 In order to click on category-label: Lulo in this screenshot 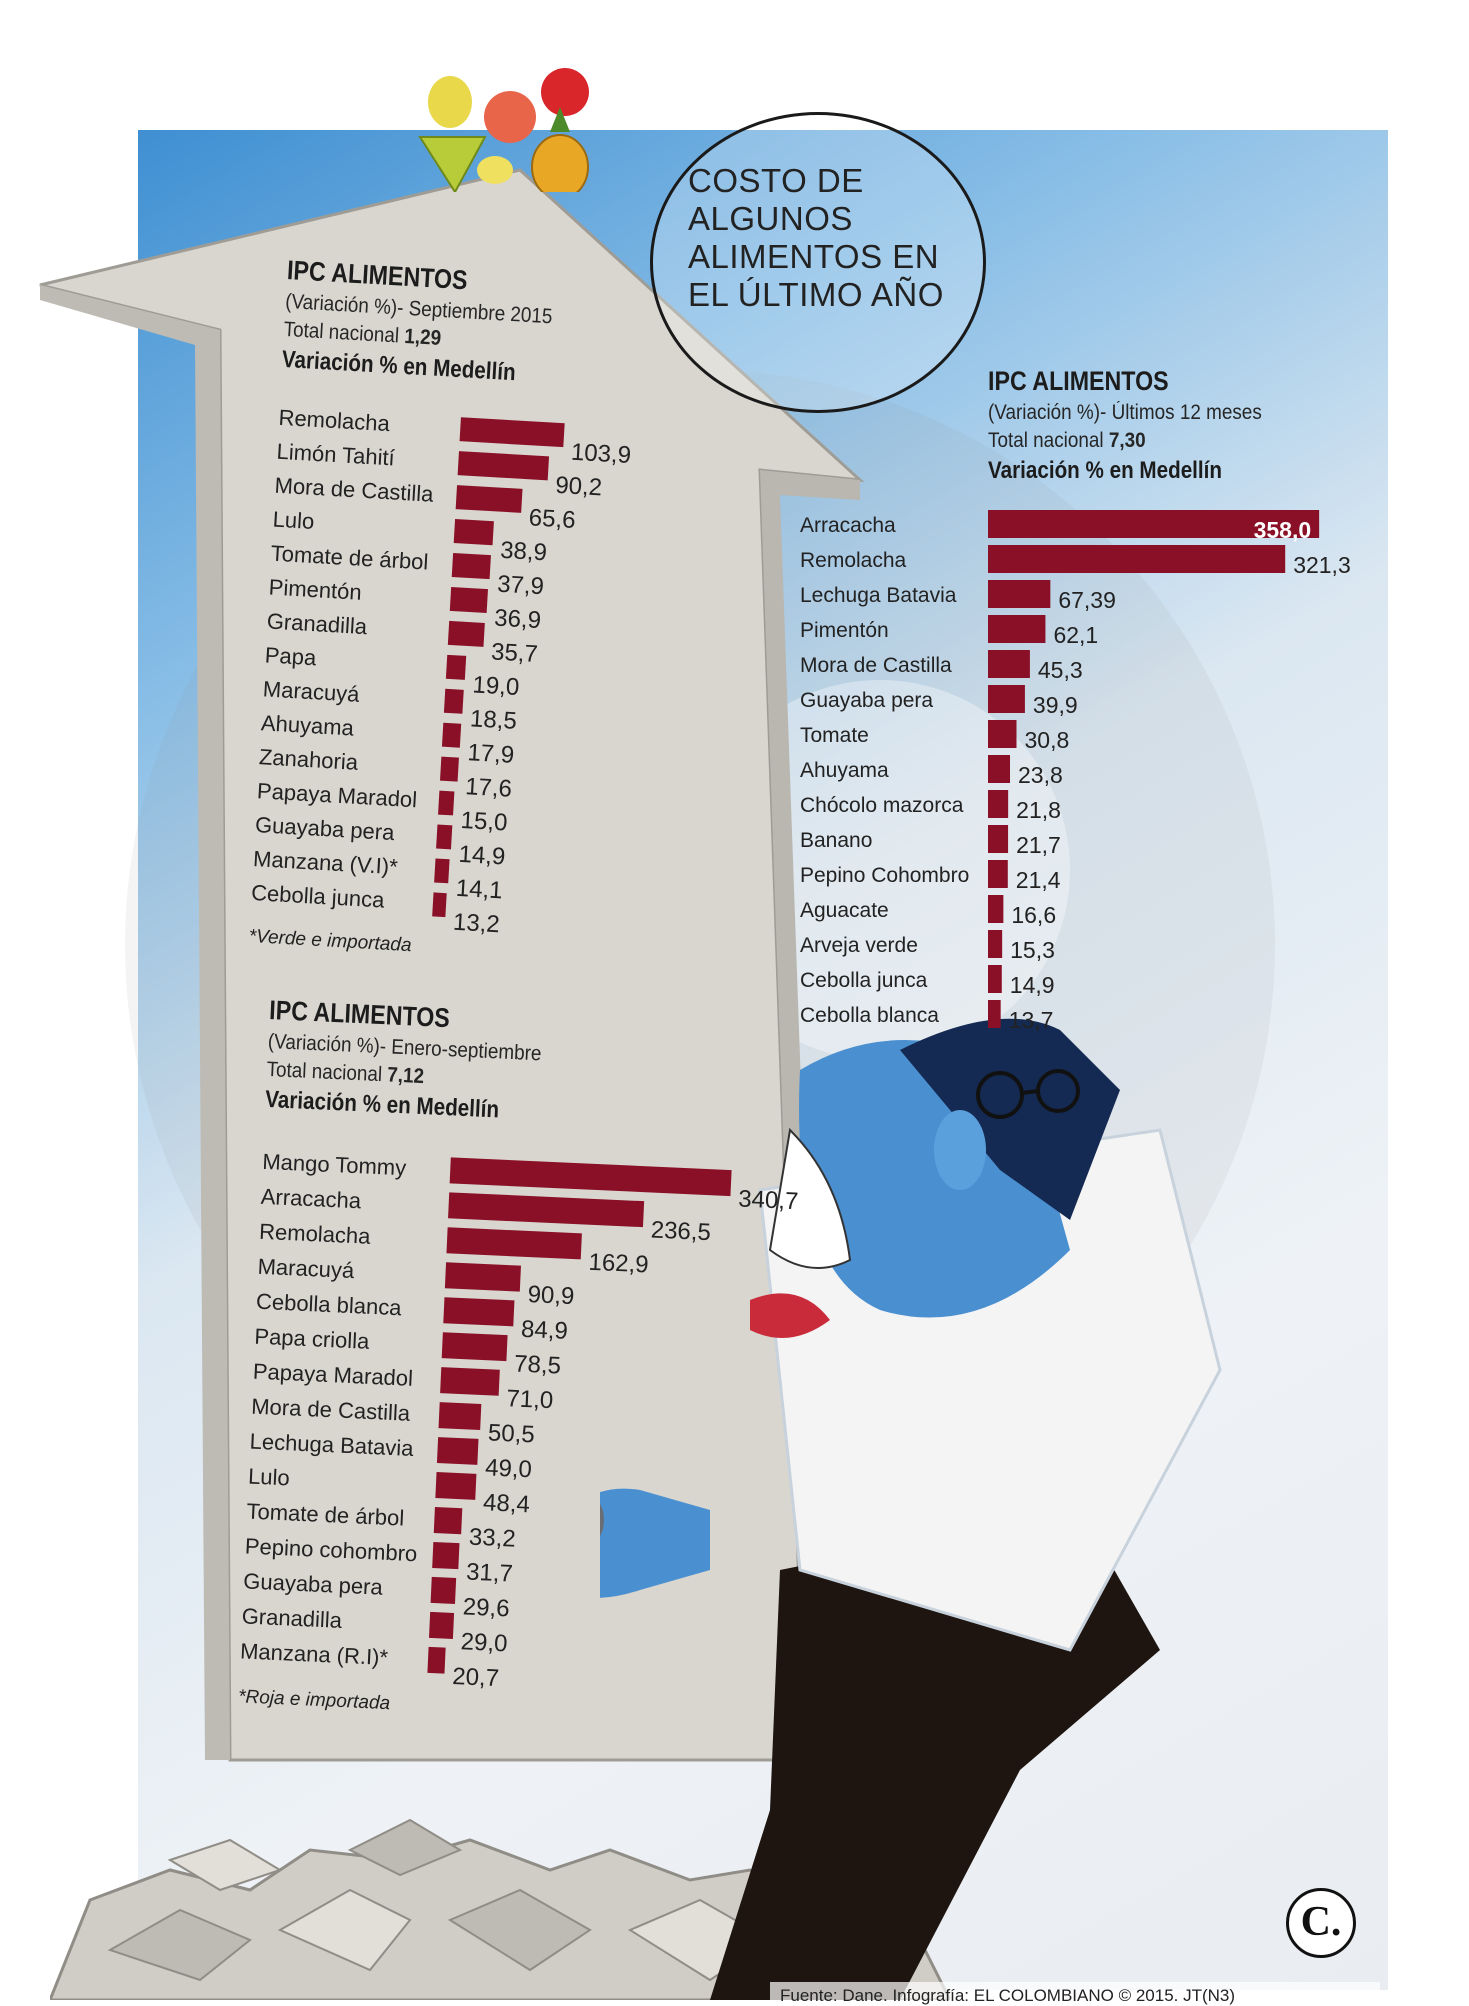, I will do `click(269, 1477)`.